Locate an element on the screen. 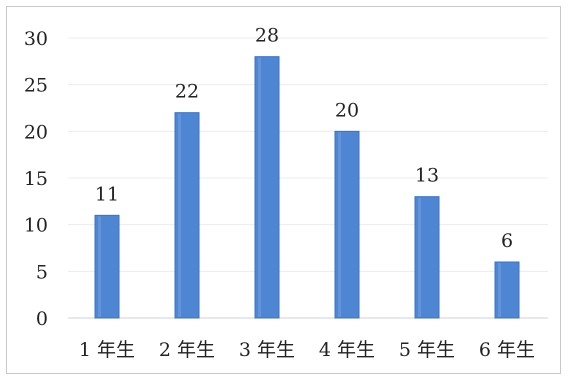 Image resolution: width=568 pixels, height=381 pixels. data-label: 22 is located at coordinates (187, 92).